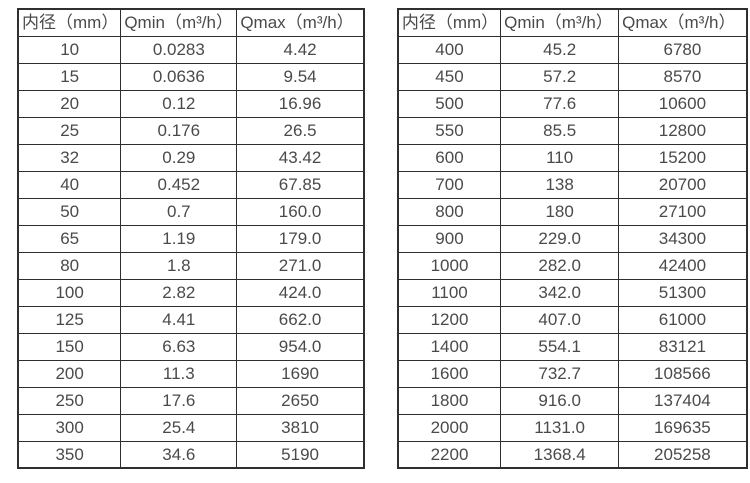 The width and height of the screenshot is (750, 483). I want to click on table-row: 15 0.0636 9.54, so click(191, 76).